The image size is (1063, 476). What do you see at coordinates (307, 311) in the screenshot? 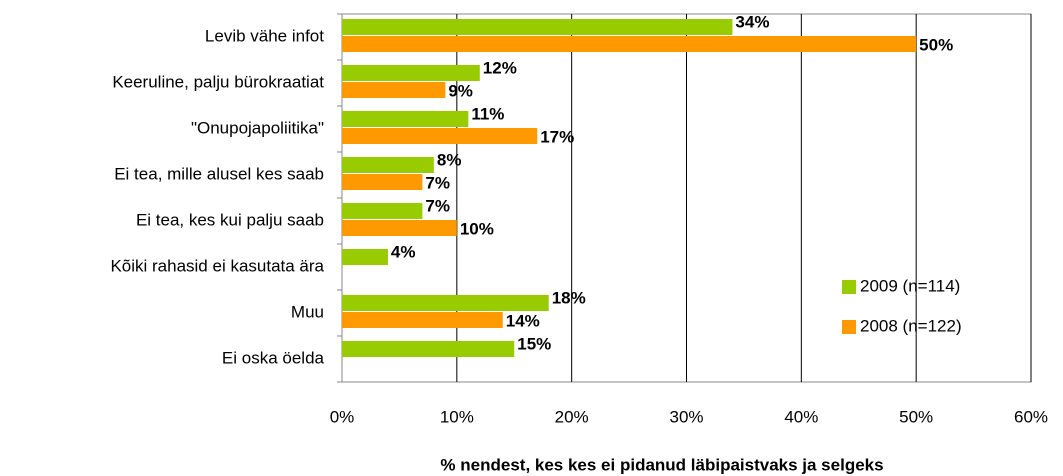
I see `y-tick-label: Muu` at bounding box center [307, 311].